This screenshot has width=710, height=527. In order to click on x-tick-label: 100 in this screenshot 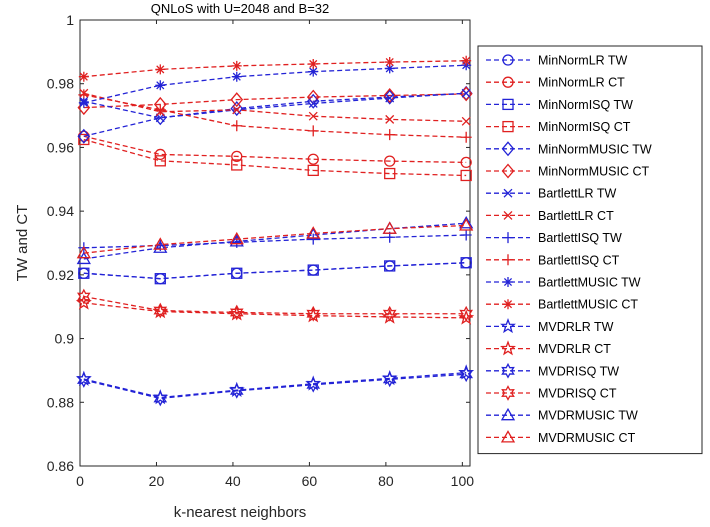, I will do `click(463, 481)`.